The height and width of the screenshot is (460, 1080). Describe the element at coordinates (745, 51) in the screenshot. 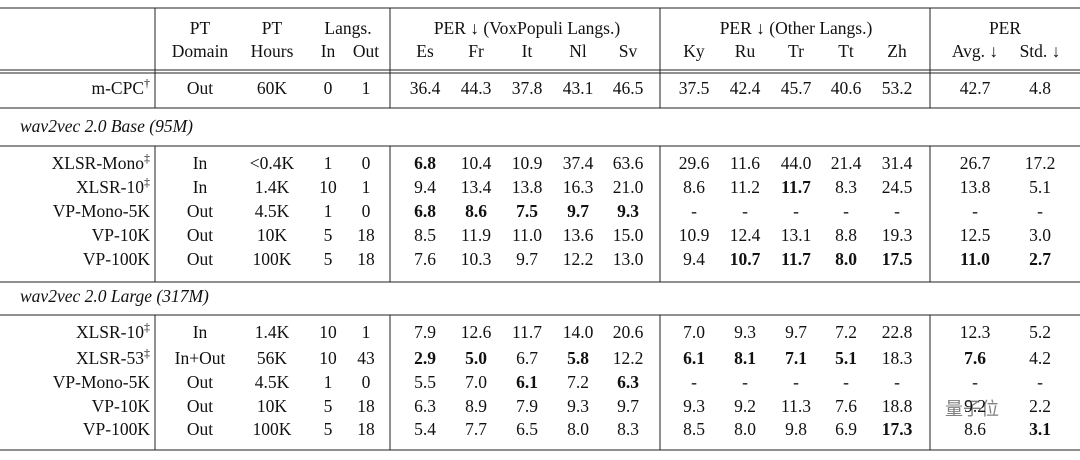

I see `header-cell: Ru` at that location.